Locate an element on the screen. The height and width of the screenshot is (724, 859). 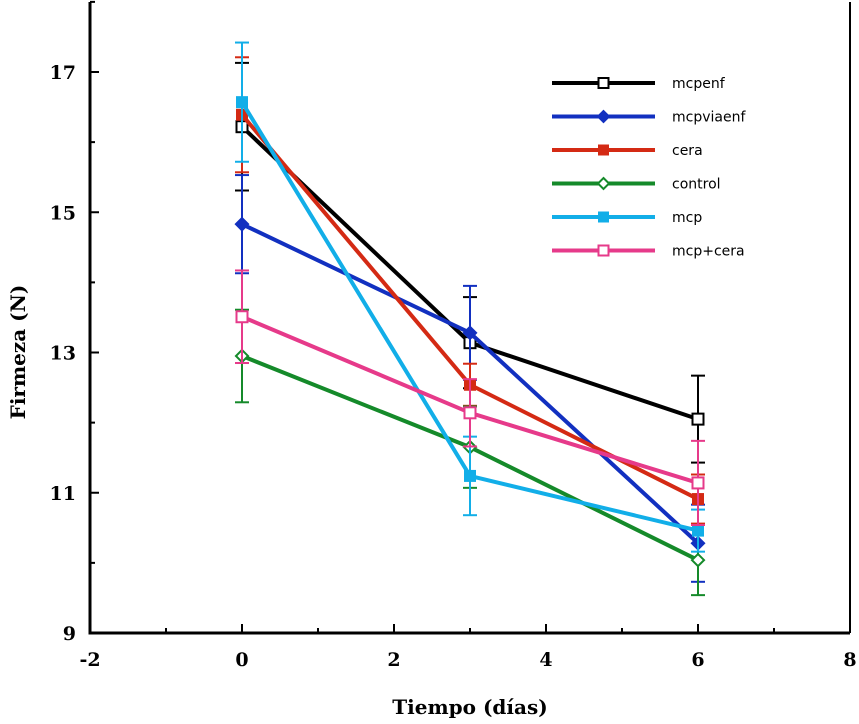
legend-item: mcpviaenf is located at coordinates (649, 118).